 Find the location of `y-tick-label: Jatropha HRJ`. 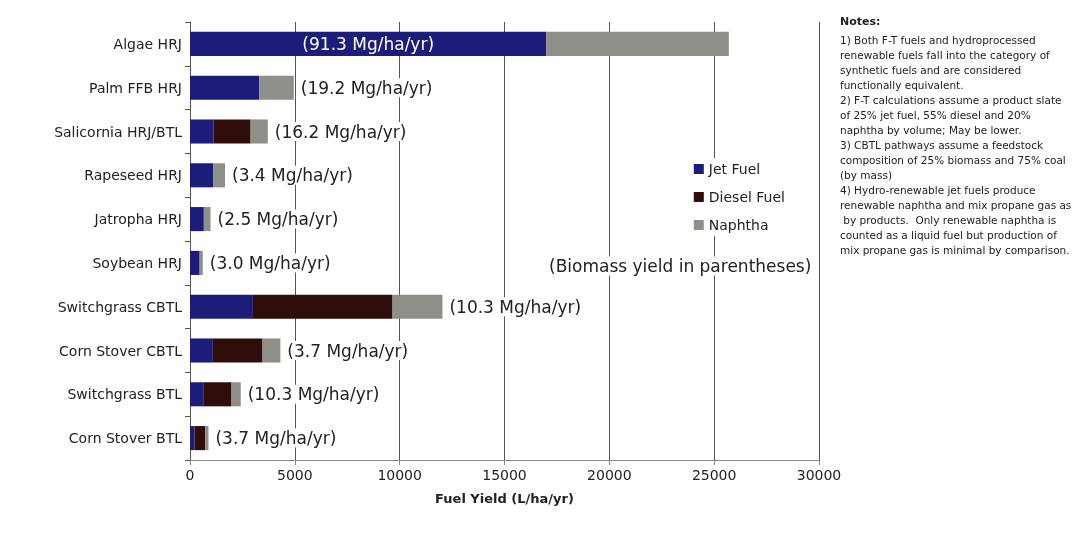

y-tick-label: Jatropha HRJ is located at coordinates (137, 219).